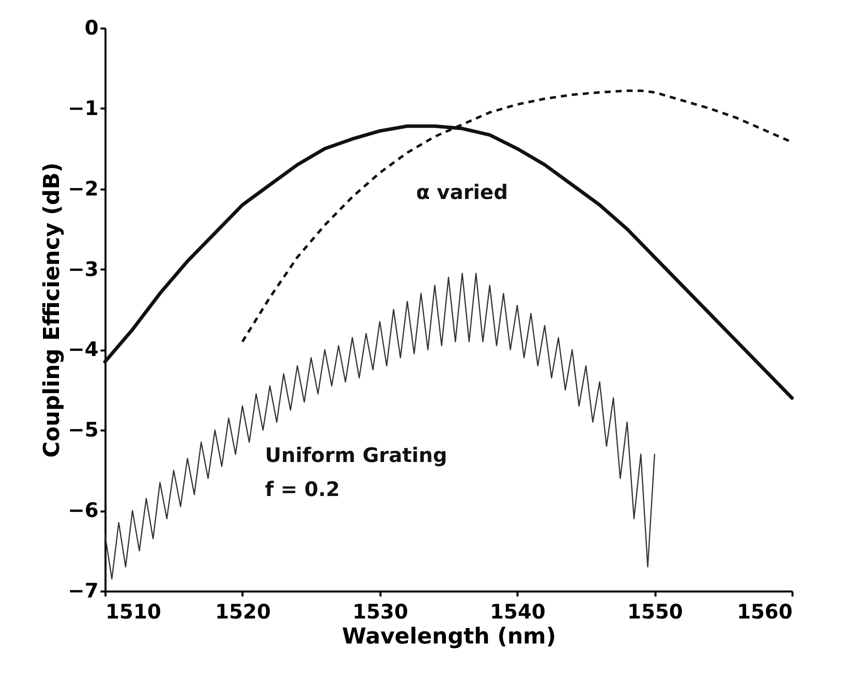  What do you see at coordinates (134, 612) in the screenshot?
I see `x-tick-label: 1510` at bounding box center [134, 612].